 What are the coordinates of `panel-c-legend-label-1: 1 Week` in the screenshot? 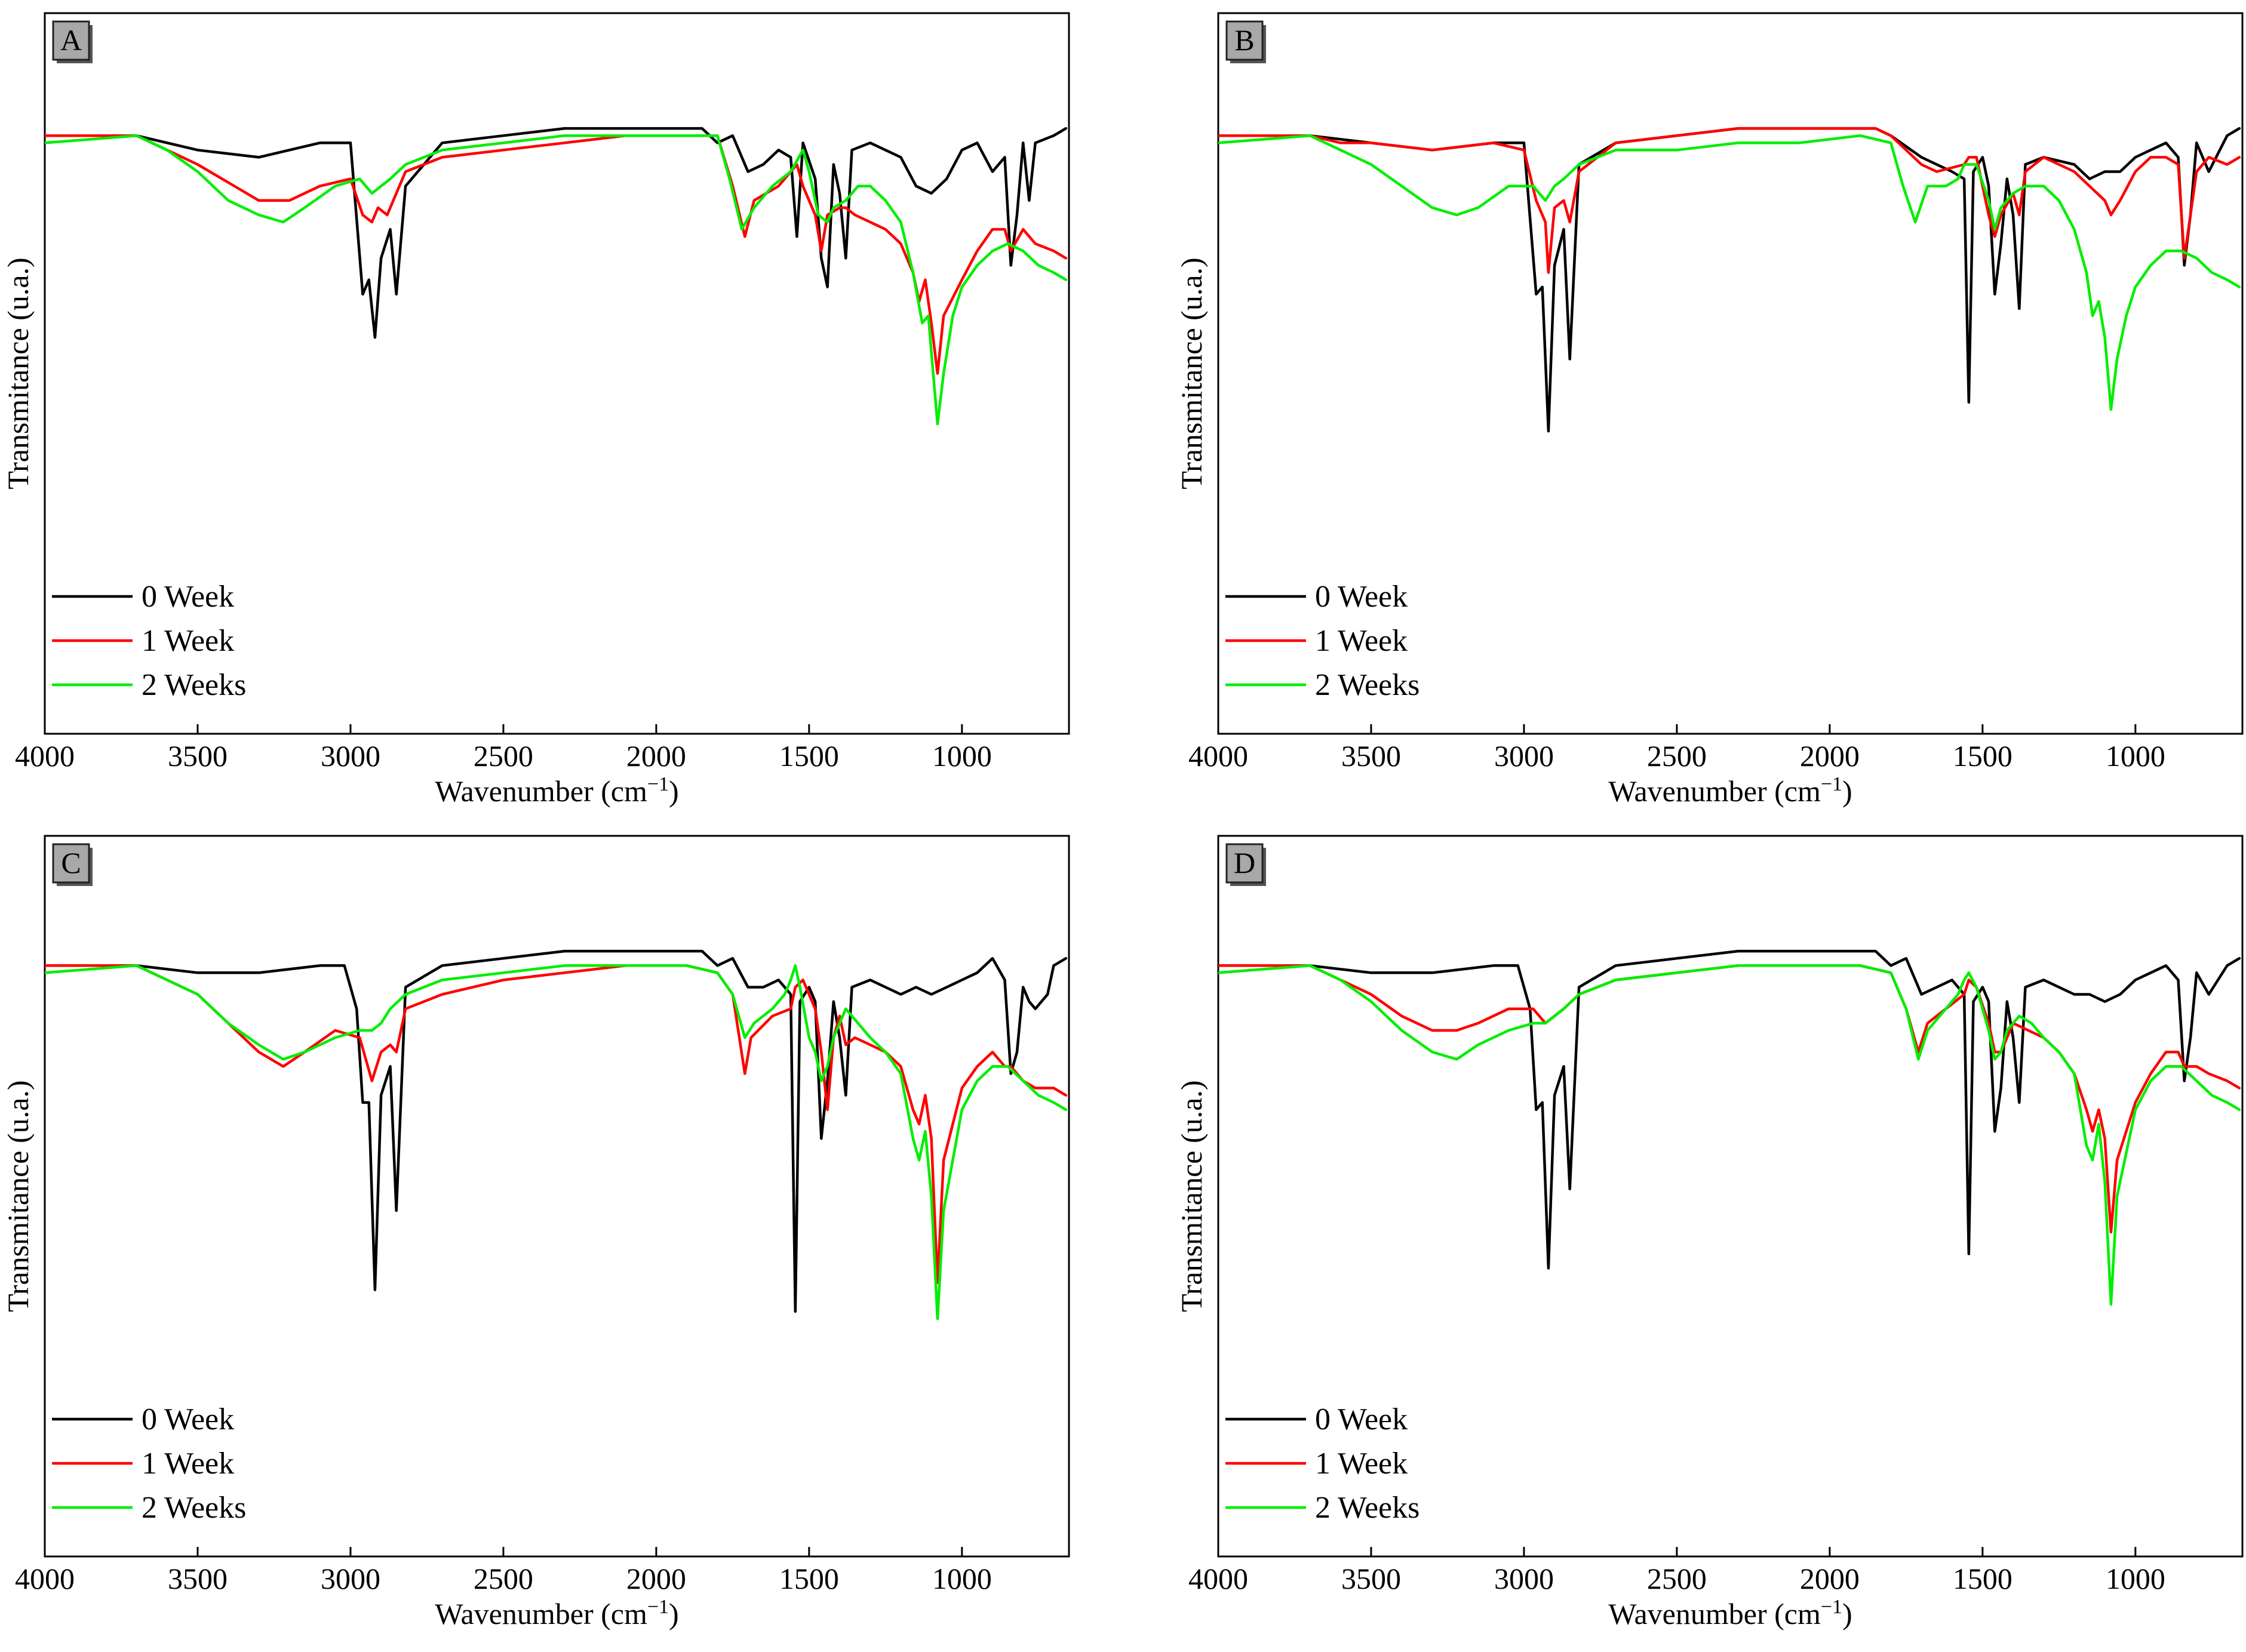 It's located at (188, 1464).